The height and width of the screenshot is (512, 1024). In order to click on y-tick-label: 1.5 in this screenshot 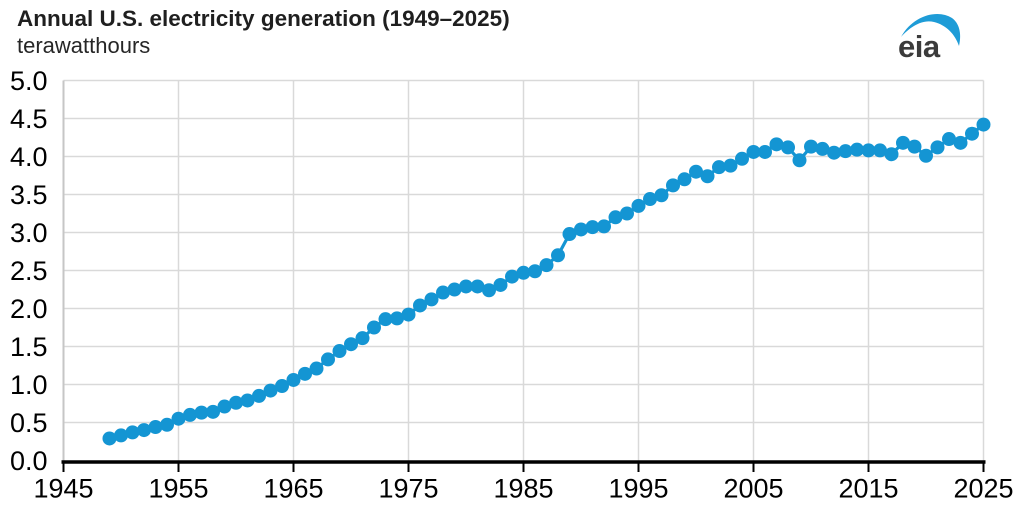, I will do `click(29, 347)`.